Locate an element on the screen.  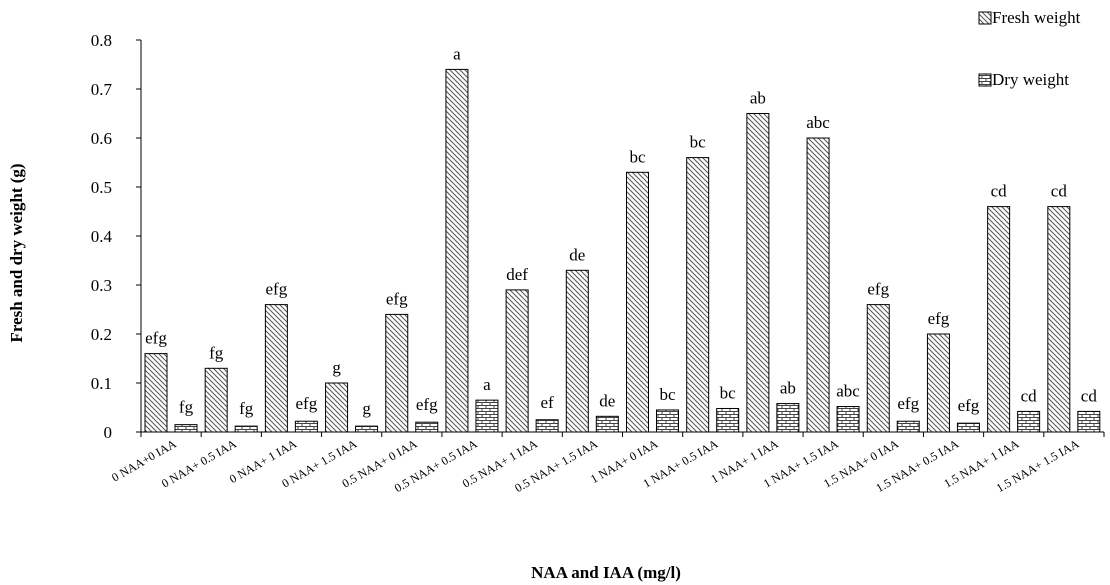
legend-label-fresh-weight: Fresh weight is located at coordinates (1036, 17).